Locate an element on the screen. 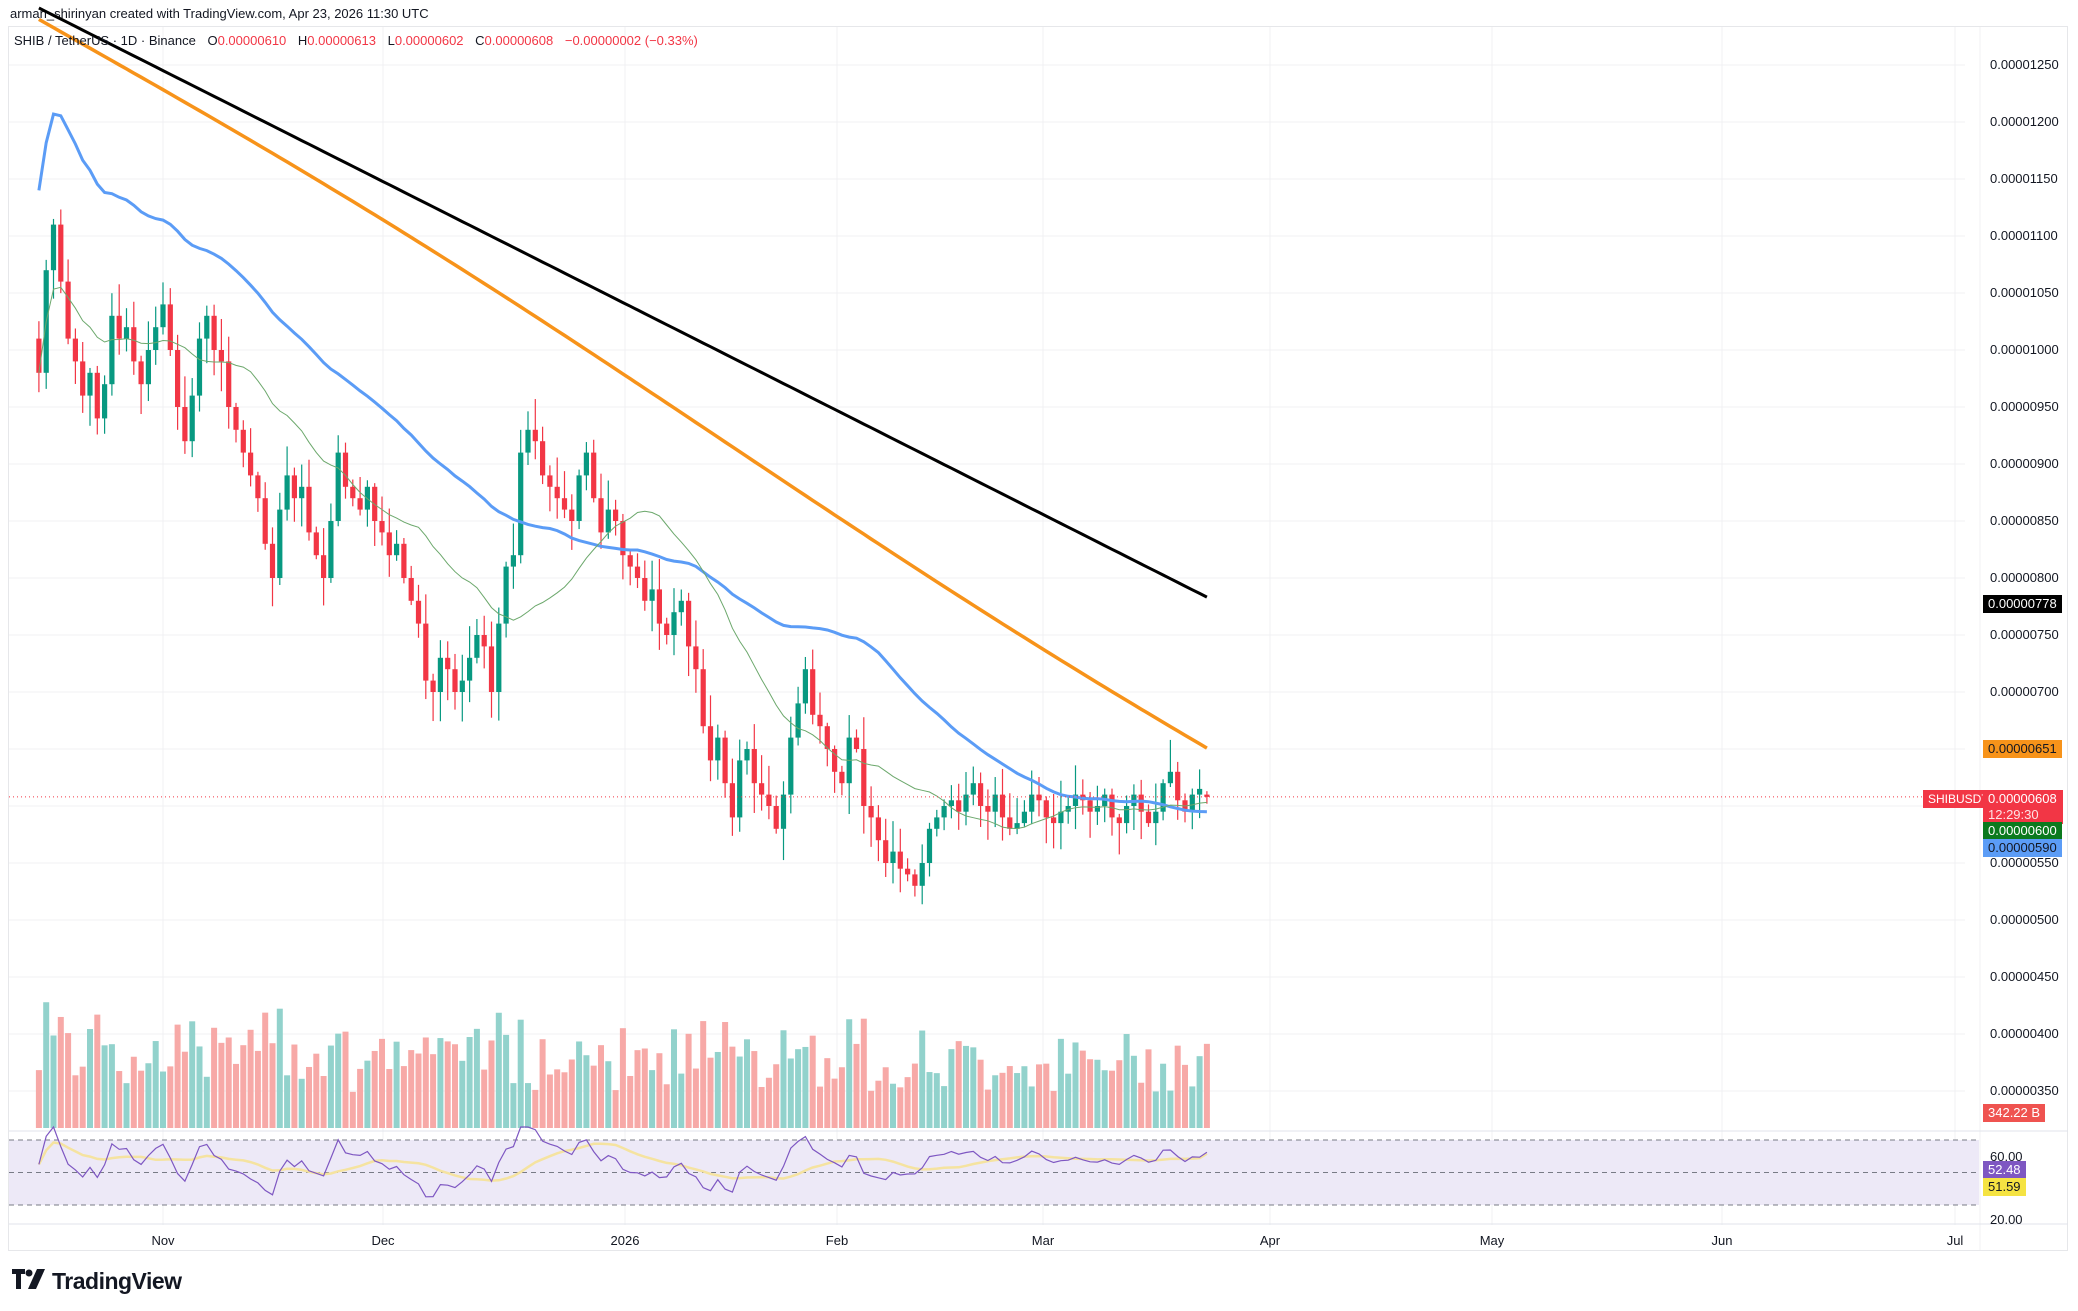 This screenshot has width=2078, height=1311. time-axis-label: Jun is located at coordinates (1722, 1240).